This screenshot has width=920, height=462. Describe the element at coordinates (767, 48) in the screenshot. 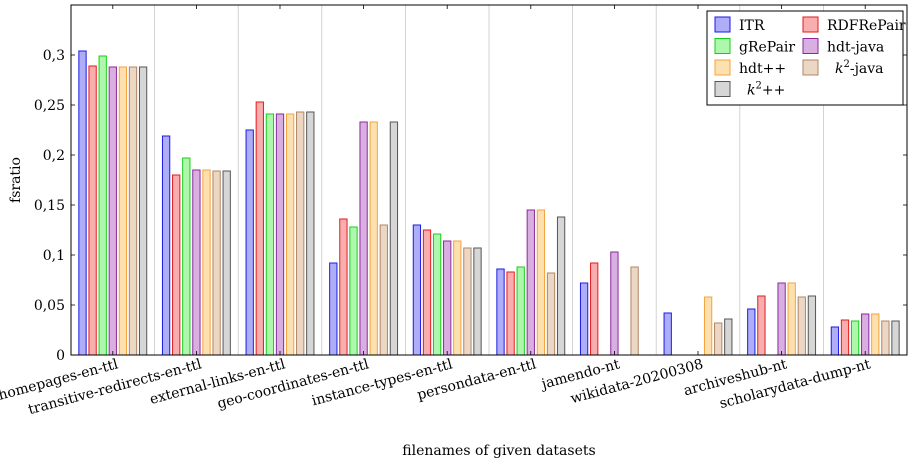

I see `legend-label-grepair: gRePair` at that location.